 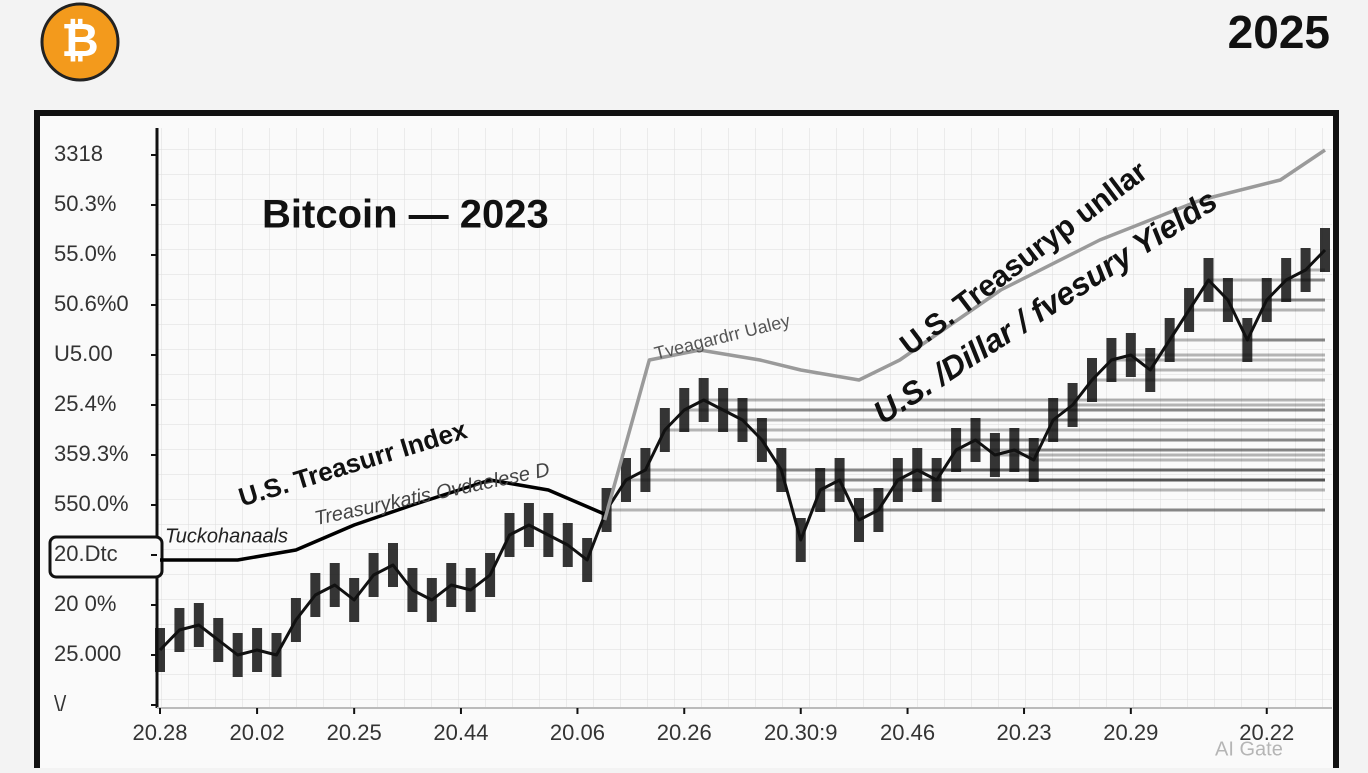 I want to click on tick-box, so click(x=106, y=557).